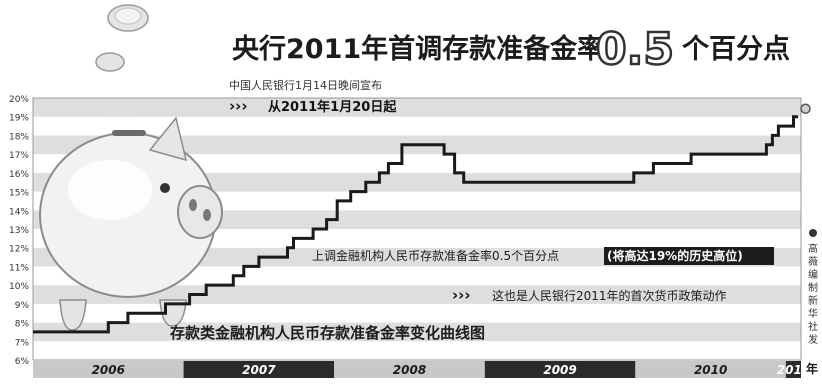 Image resolution: width=822 pixels, height=388 pixels. Describe the element at coordinates (19, 100) in the screenshot. I see `y-tick-label: 20%` at that location.